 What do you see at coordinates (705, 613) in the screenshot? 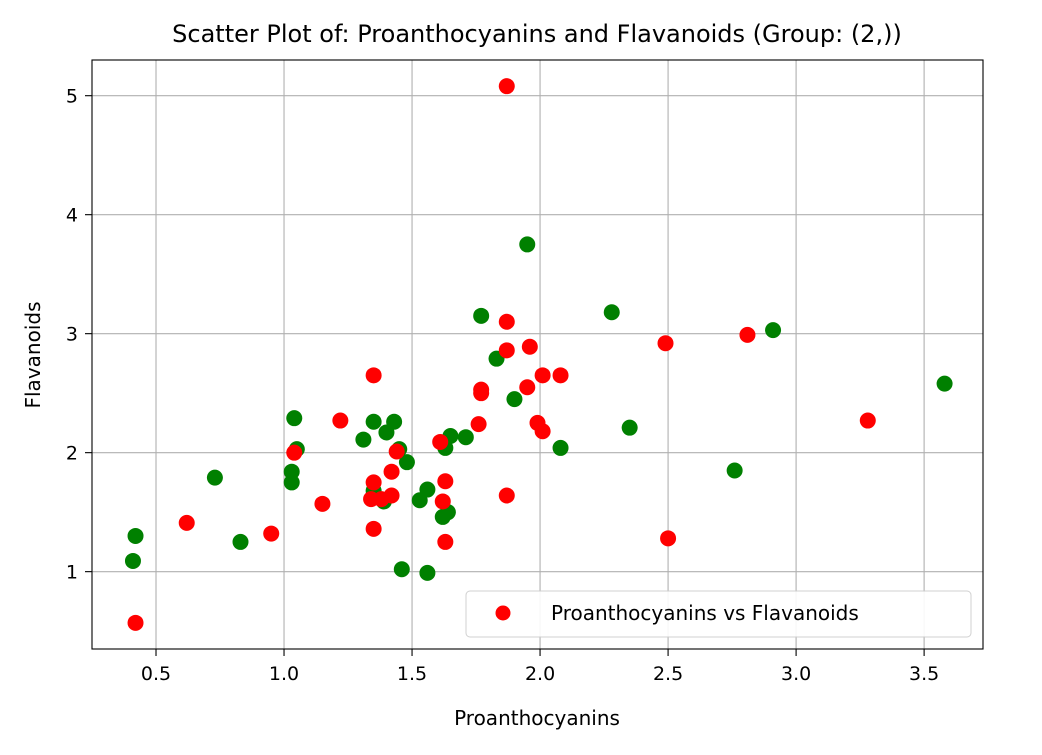
I see `legend-label: Proanthocyanins vs Flavanoids` at bounding box center [705, 613].